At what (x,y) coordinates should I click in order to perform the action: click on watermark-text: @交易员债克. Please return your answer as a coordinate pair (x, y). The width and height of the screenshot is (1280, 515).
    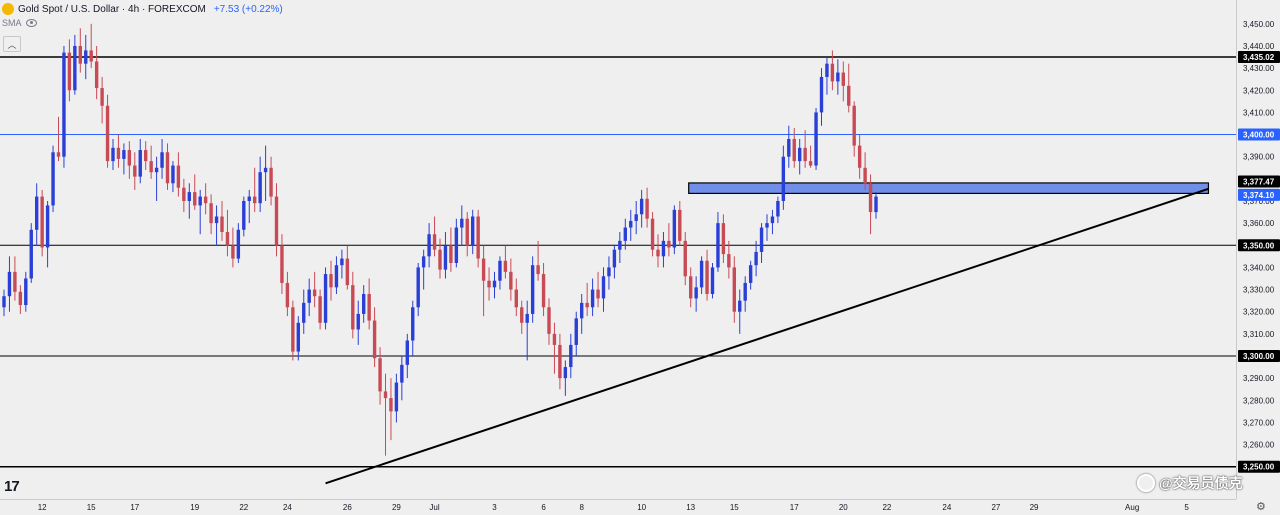
    Looking at the image, I should click on (1201, 483).